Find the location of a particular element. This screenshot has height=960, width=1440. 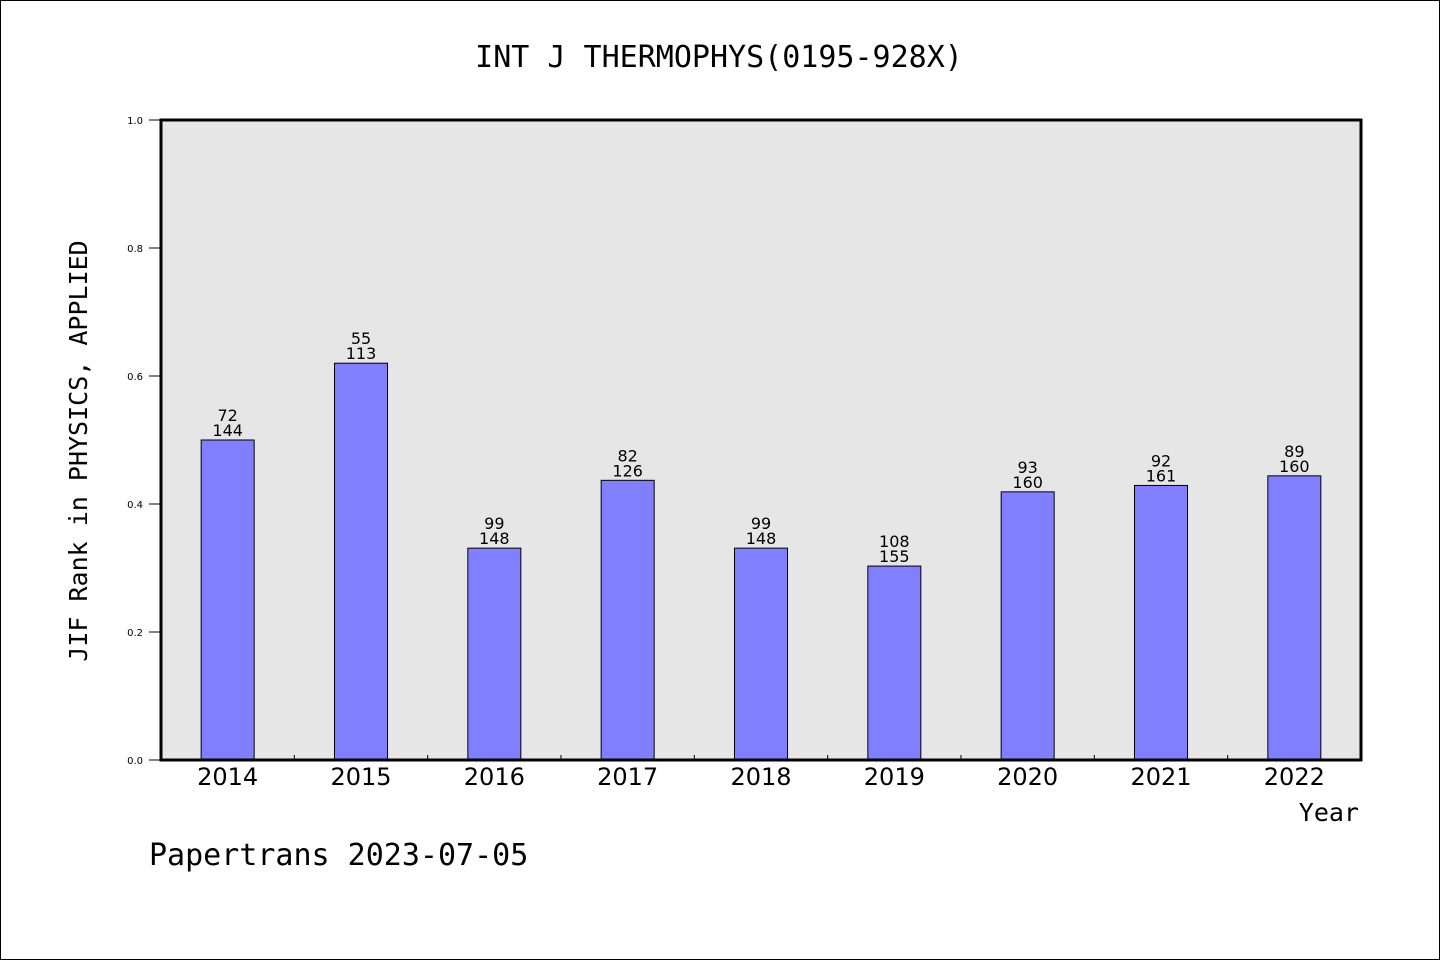

x-tick-label-2020: 2020 is located at coordinates (1027, 777).